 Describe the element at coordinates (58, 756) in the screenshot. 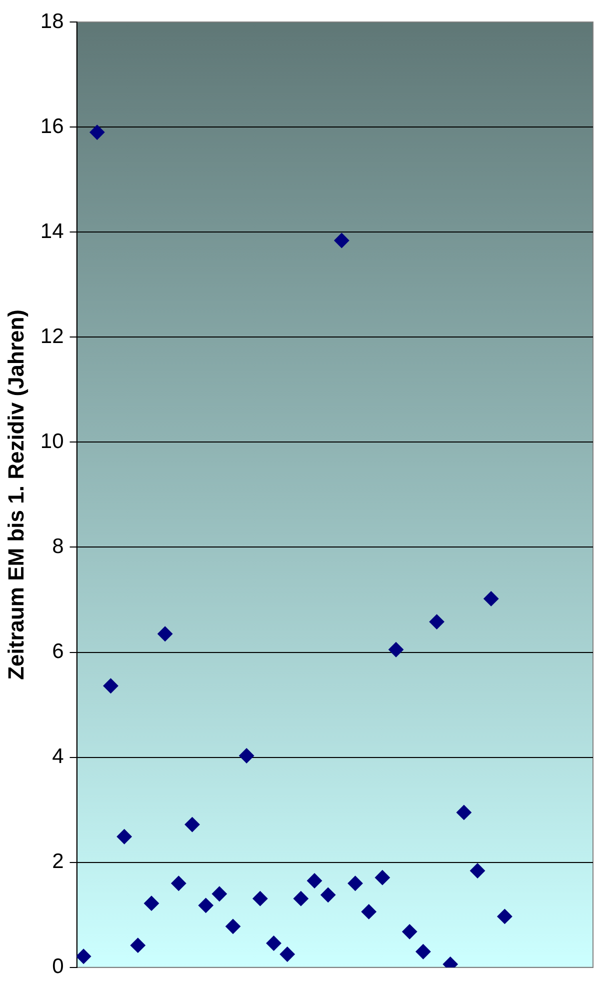

I see `y-tick-label: 4` at that location.